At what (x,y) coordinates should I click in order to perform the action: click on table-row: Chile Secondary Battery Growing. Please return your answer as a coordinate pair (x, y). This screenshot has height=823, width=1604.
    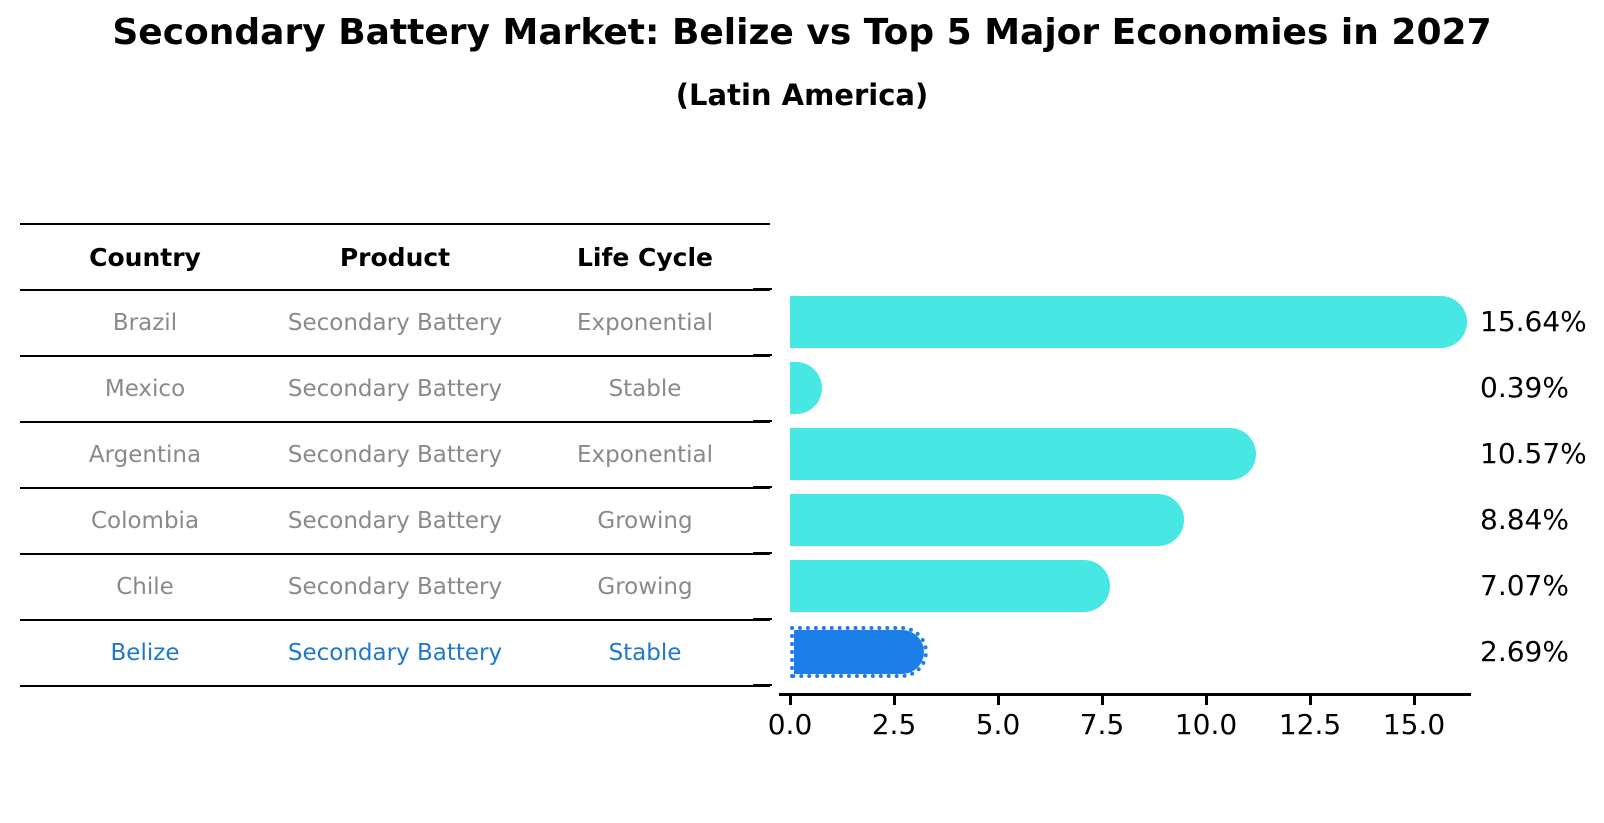
    Looking at the image, I should click on (395, 588).